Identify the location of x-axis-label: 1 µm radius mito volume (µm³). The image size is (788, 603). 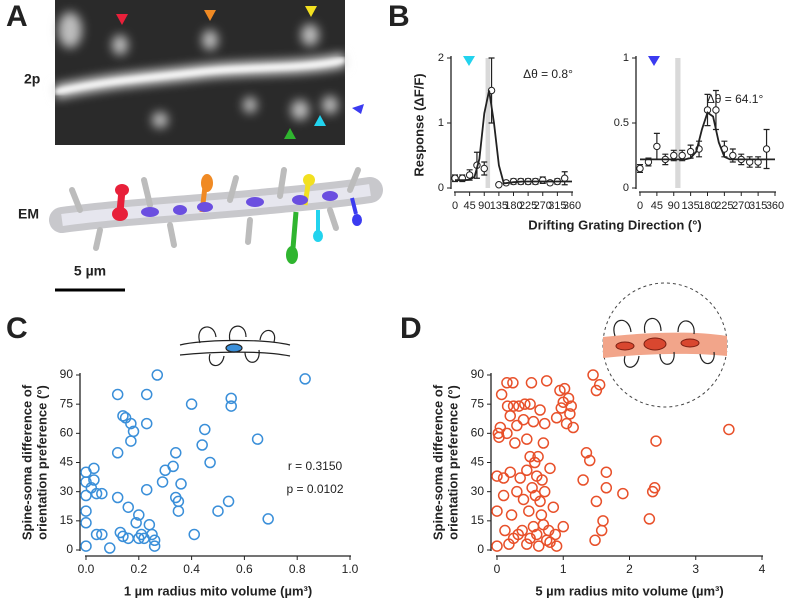
(218, 590).